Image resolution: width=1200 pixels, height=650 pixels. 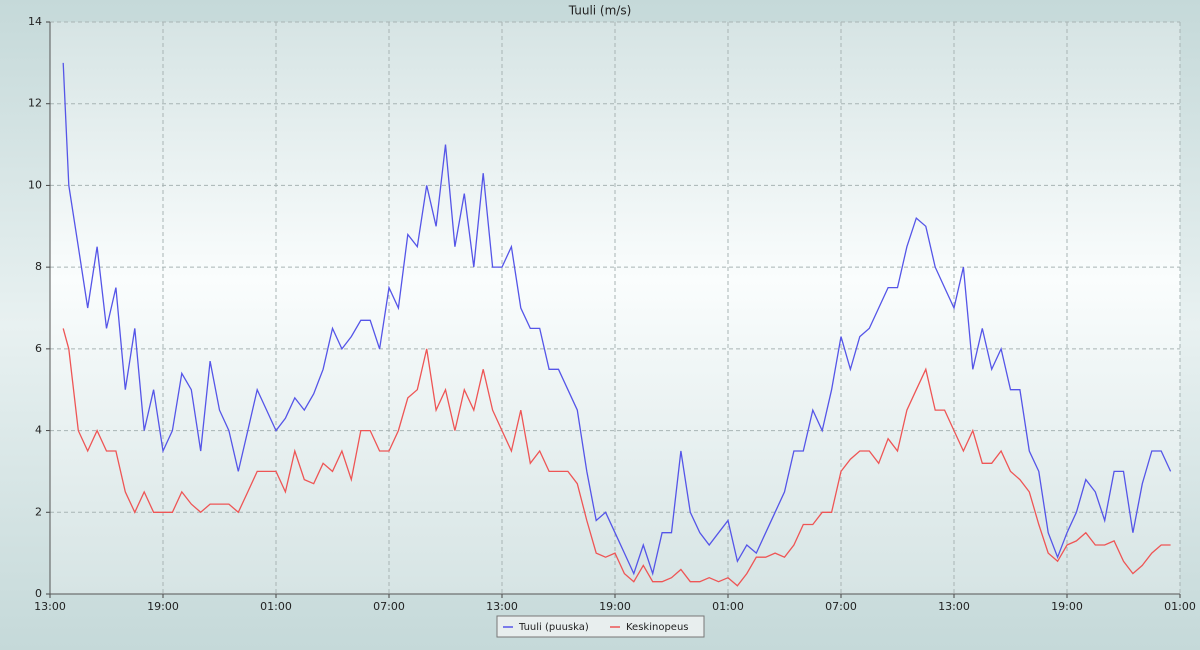 What do you see at coordinates (600, 11) in the screenshot?
I see `chart-title: Tuuli (m/s)` at bounding box center [600, 11].